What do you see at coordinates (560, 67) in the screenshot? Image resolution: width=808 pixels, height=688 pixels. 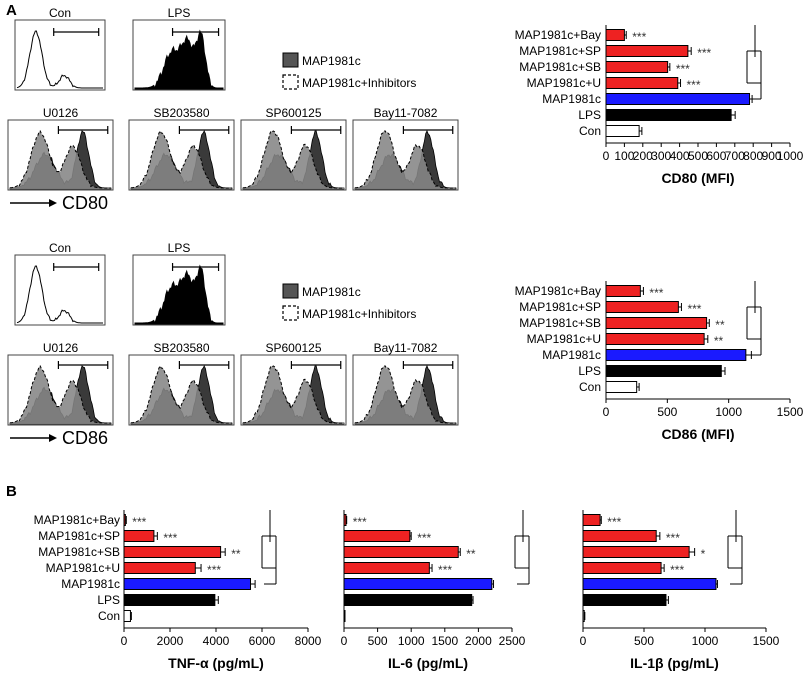 I see `category-label: MAP1981c+SB` at bounding box center [560, 67].